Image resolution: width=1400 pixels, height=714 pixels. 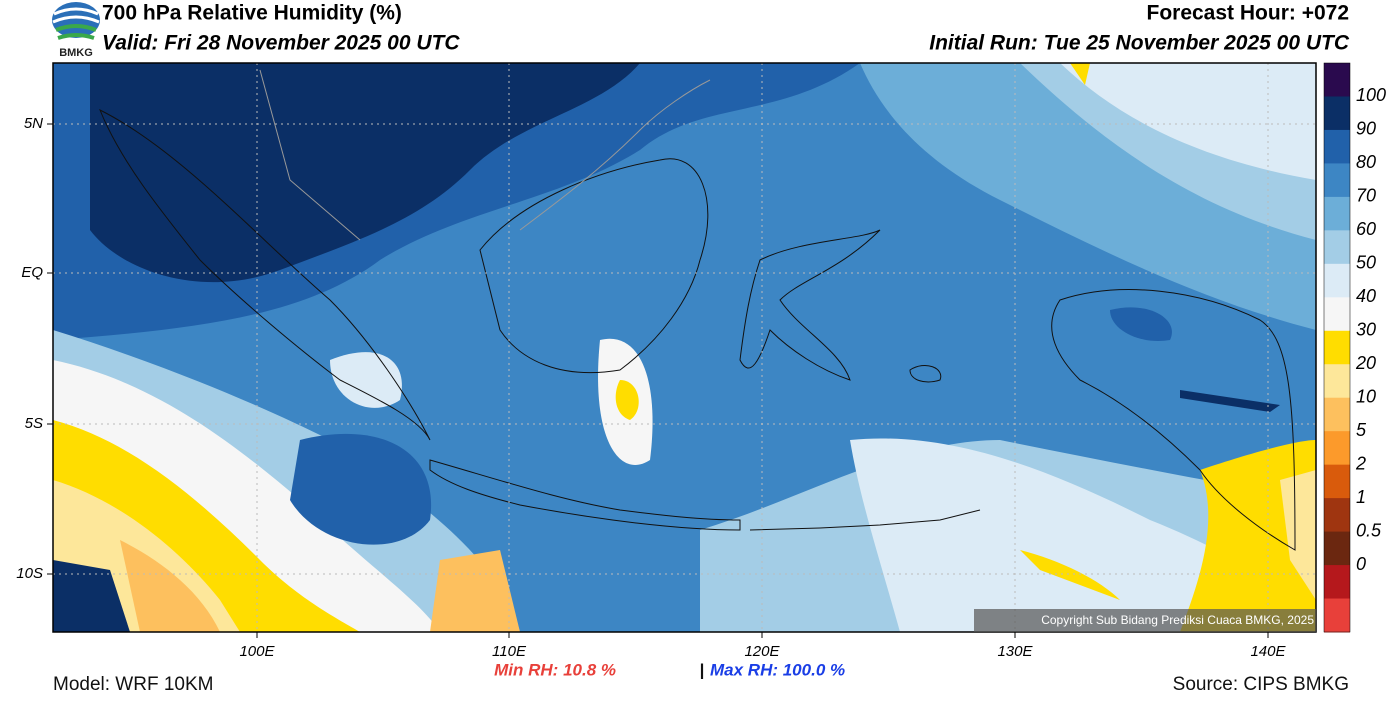 I want to click on logo: BMKG, so click(x=76, y=30).